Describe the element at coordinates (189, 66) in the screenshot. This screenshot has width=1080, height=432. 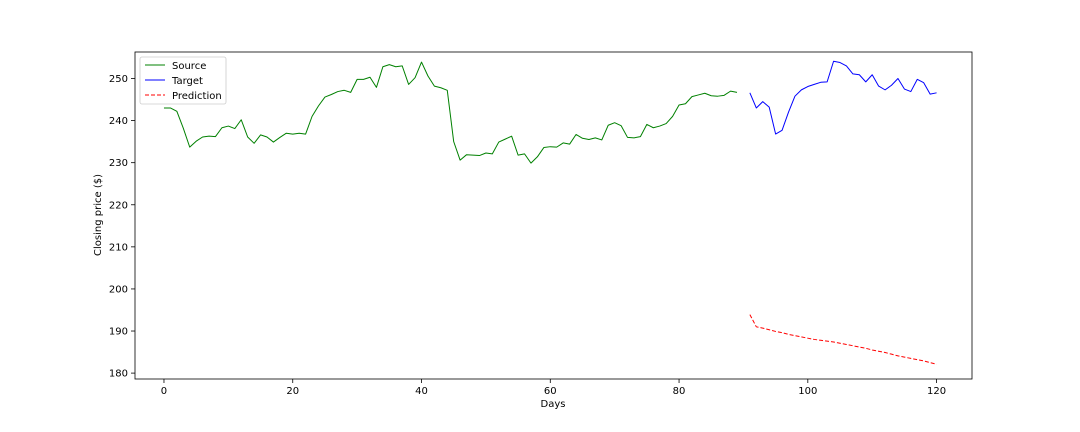
I see `legend-label-source: Source` at that location.